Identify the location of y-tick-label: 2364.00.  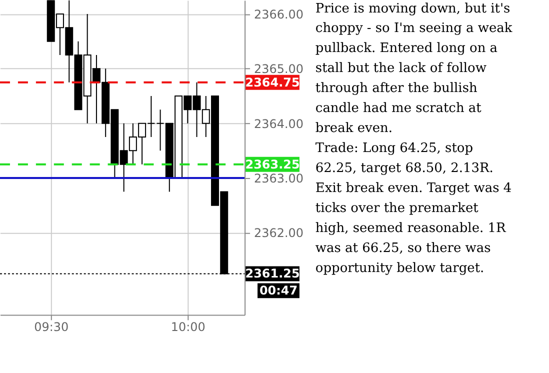
(279, 123).